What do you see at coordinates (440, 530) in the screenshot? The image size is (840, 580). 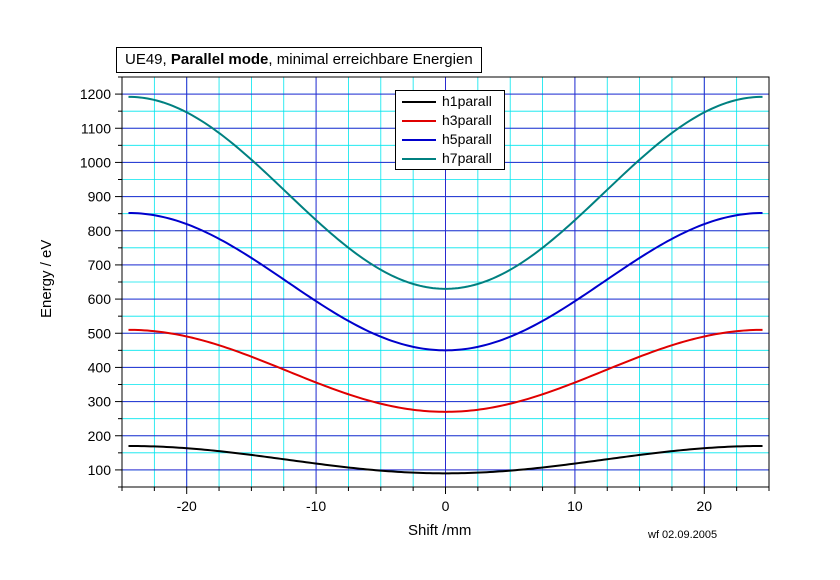 I see `x-axis-label: Shift /mm` at bounding box center [440, 530].